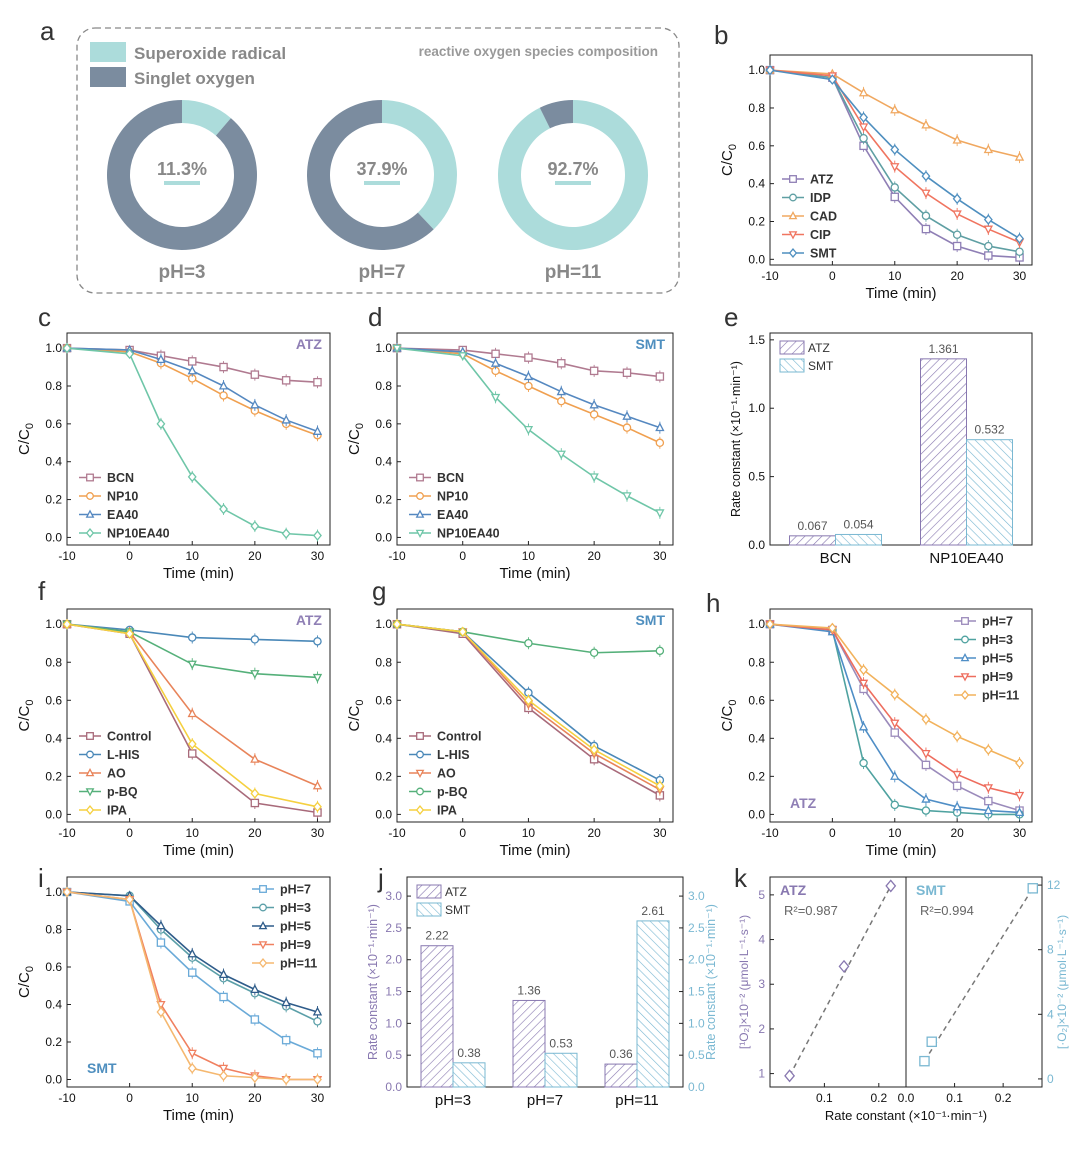 This screenshot has width=1090, height=1158. What do you see at coordinates (382, 272) in the screenshot?
I see `donut-label: pH=7` at bounding box center [382, 272].